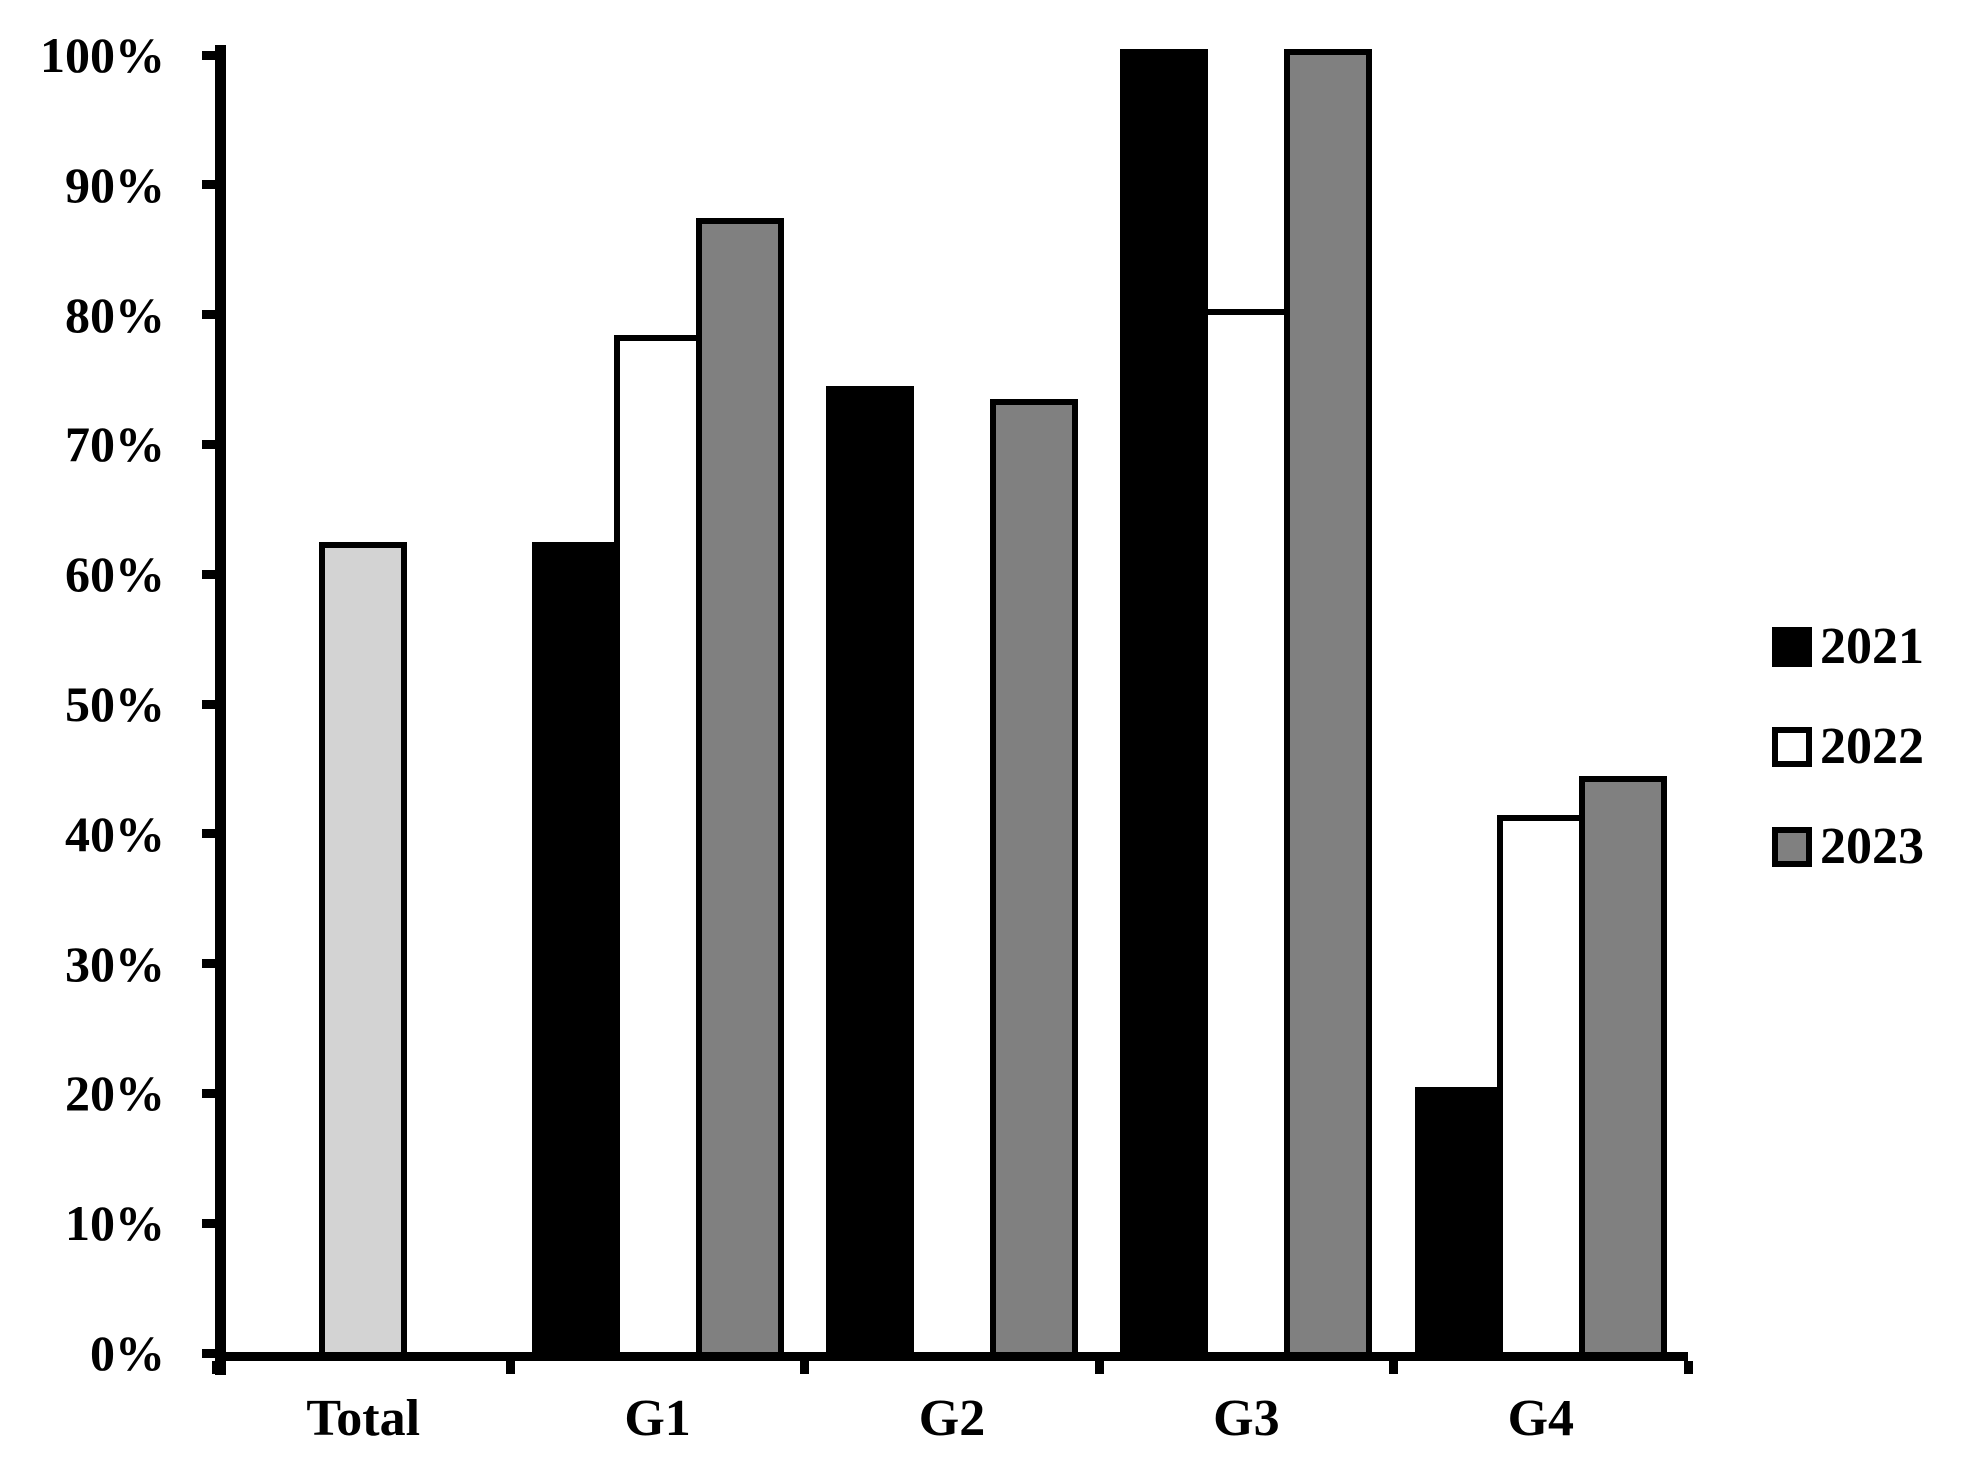  Describe the element at coordinates (115, 314) in the screenshot. I see `y-tick-label: 80%` at that location.